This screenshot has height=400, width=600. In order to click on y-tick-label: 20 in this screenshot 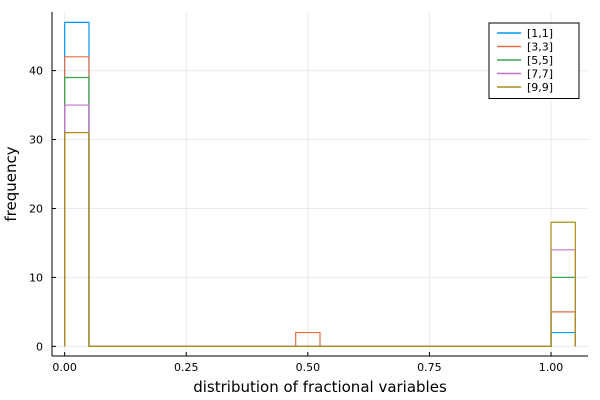, I will do `click(36, 208)`.